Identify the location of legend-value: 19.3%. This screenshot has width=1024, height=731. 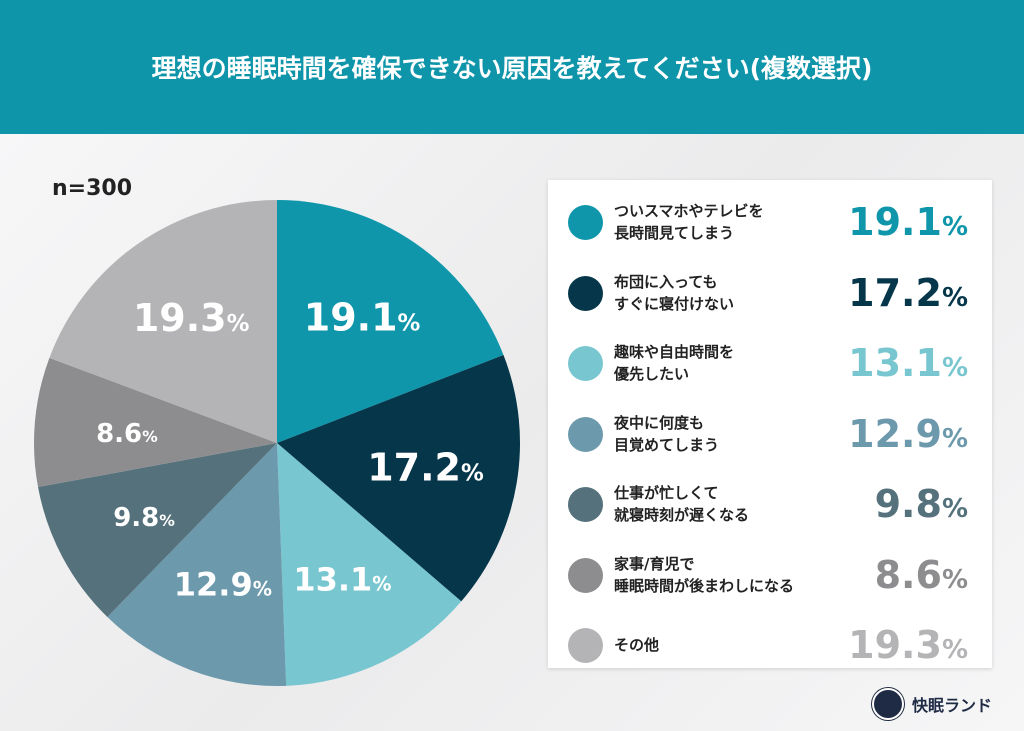
(908, 645).